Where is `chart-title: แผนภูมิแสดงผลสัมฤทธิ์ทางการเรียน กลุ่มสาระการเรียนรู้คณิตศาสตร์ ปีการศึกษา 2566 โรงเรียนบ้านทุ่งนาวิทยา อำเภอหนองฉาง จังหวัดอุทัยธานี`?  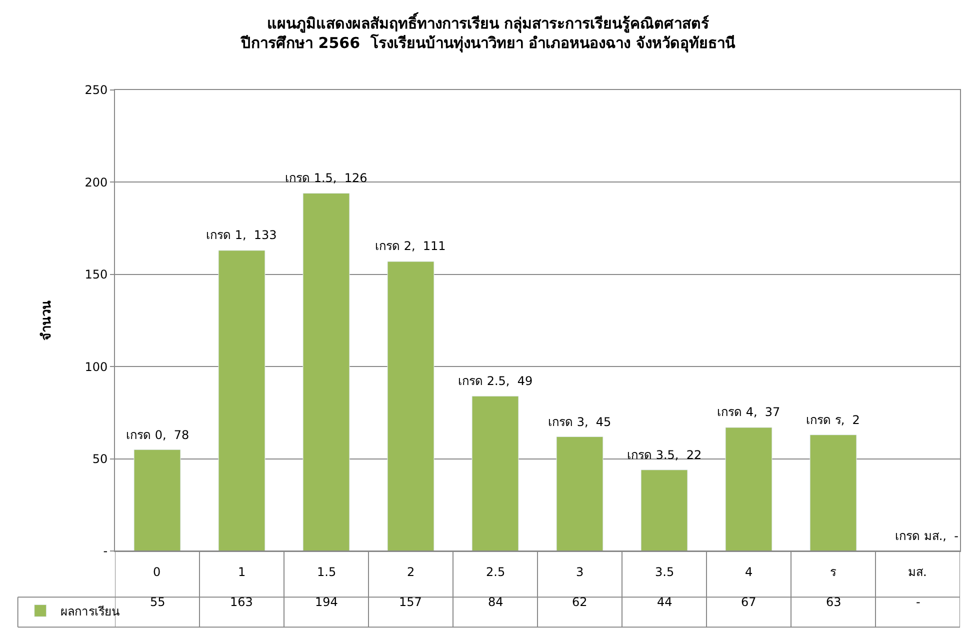
chart-title: แผนภูมิแสดงผลสัมฤทธิ์ทางการเรียน กลุ่มสาระการเรียนรู้คณิตศาสตร์ ปีการศึกษา 2566 โรงเรียนบ้านทุ่งนาวิทยา อำเภอหนองฉาง จังหวัดอุทัยธานี is located at coordinates (488, 33).